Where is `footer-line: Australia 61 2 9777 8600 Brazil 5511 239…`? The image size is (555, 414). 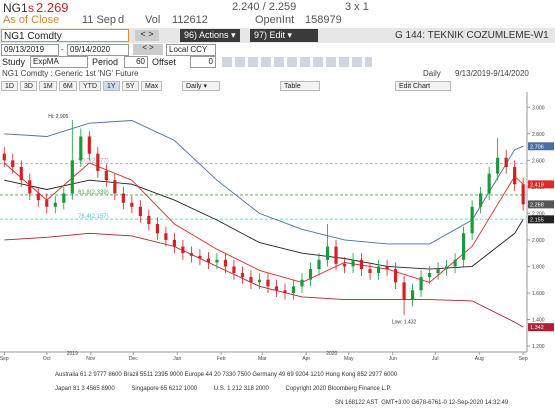
footer-line: Australia 61 2 9777 8600 Brazil 5511 239… is located at coordinates (226, 375).